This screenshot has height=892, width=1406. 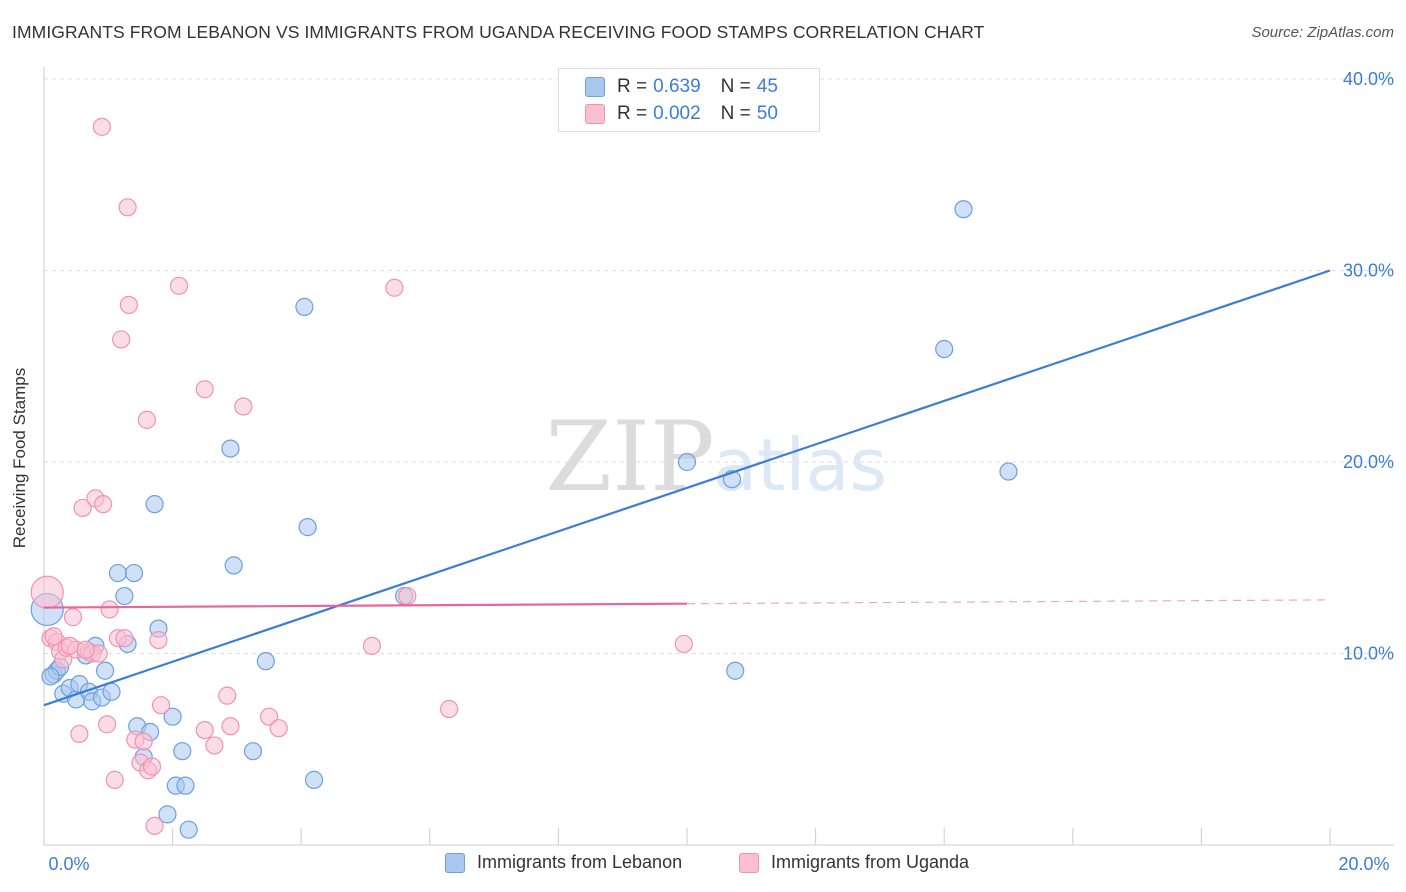 I want to click on bottom-legend-swatch-lebanon, so click(x=455, y=862).